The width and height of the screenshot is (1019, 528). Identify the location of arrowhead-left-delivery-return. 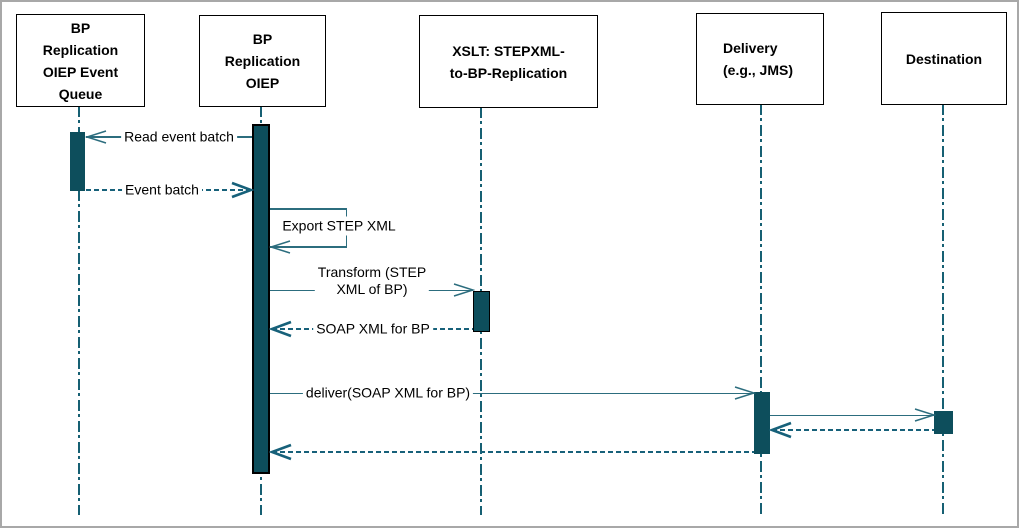
(280, 452).